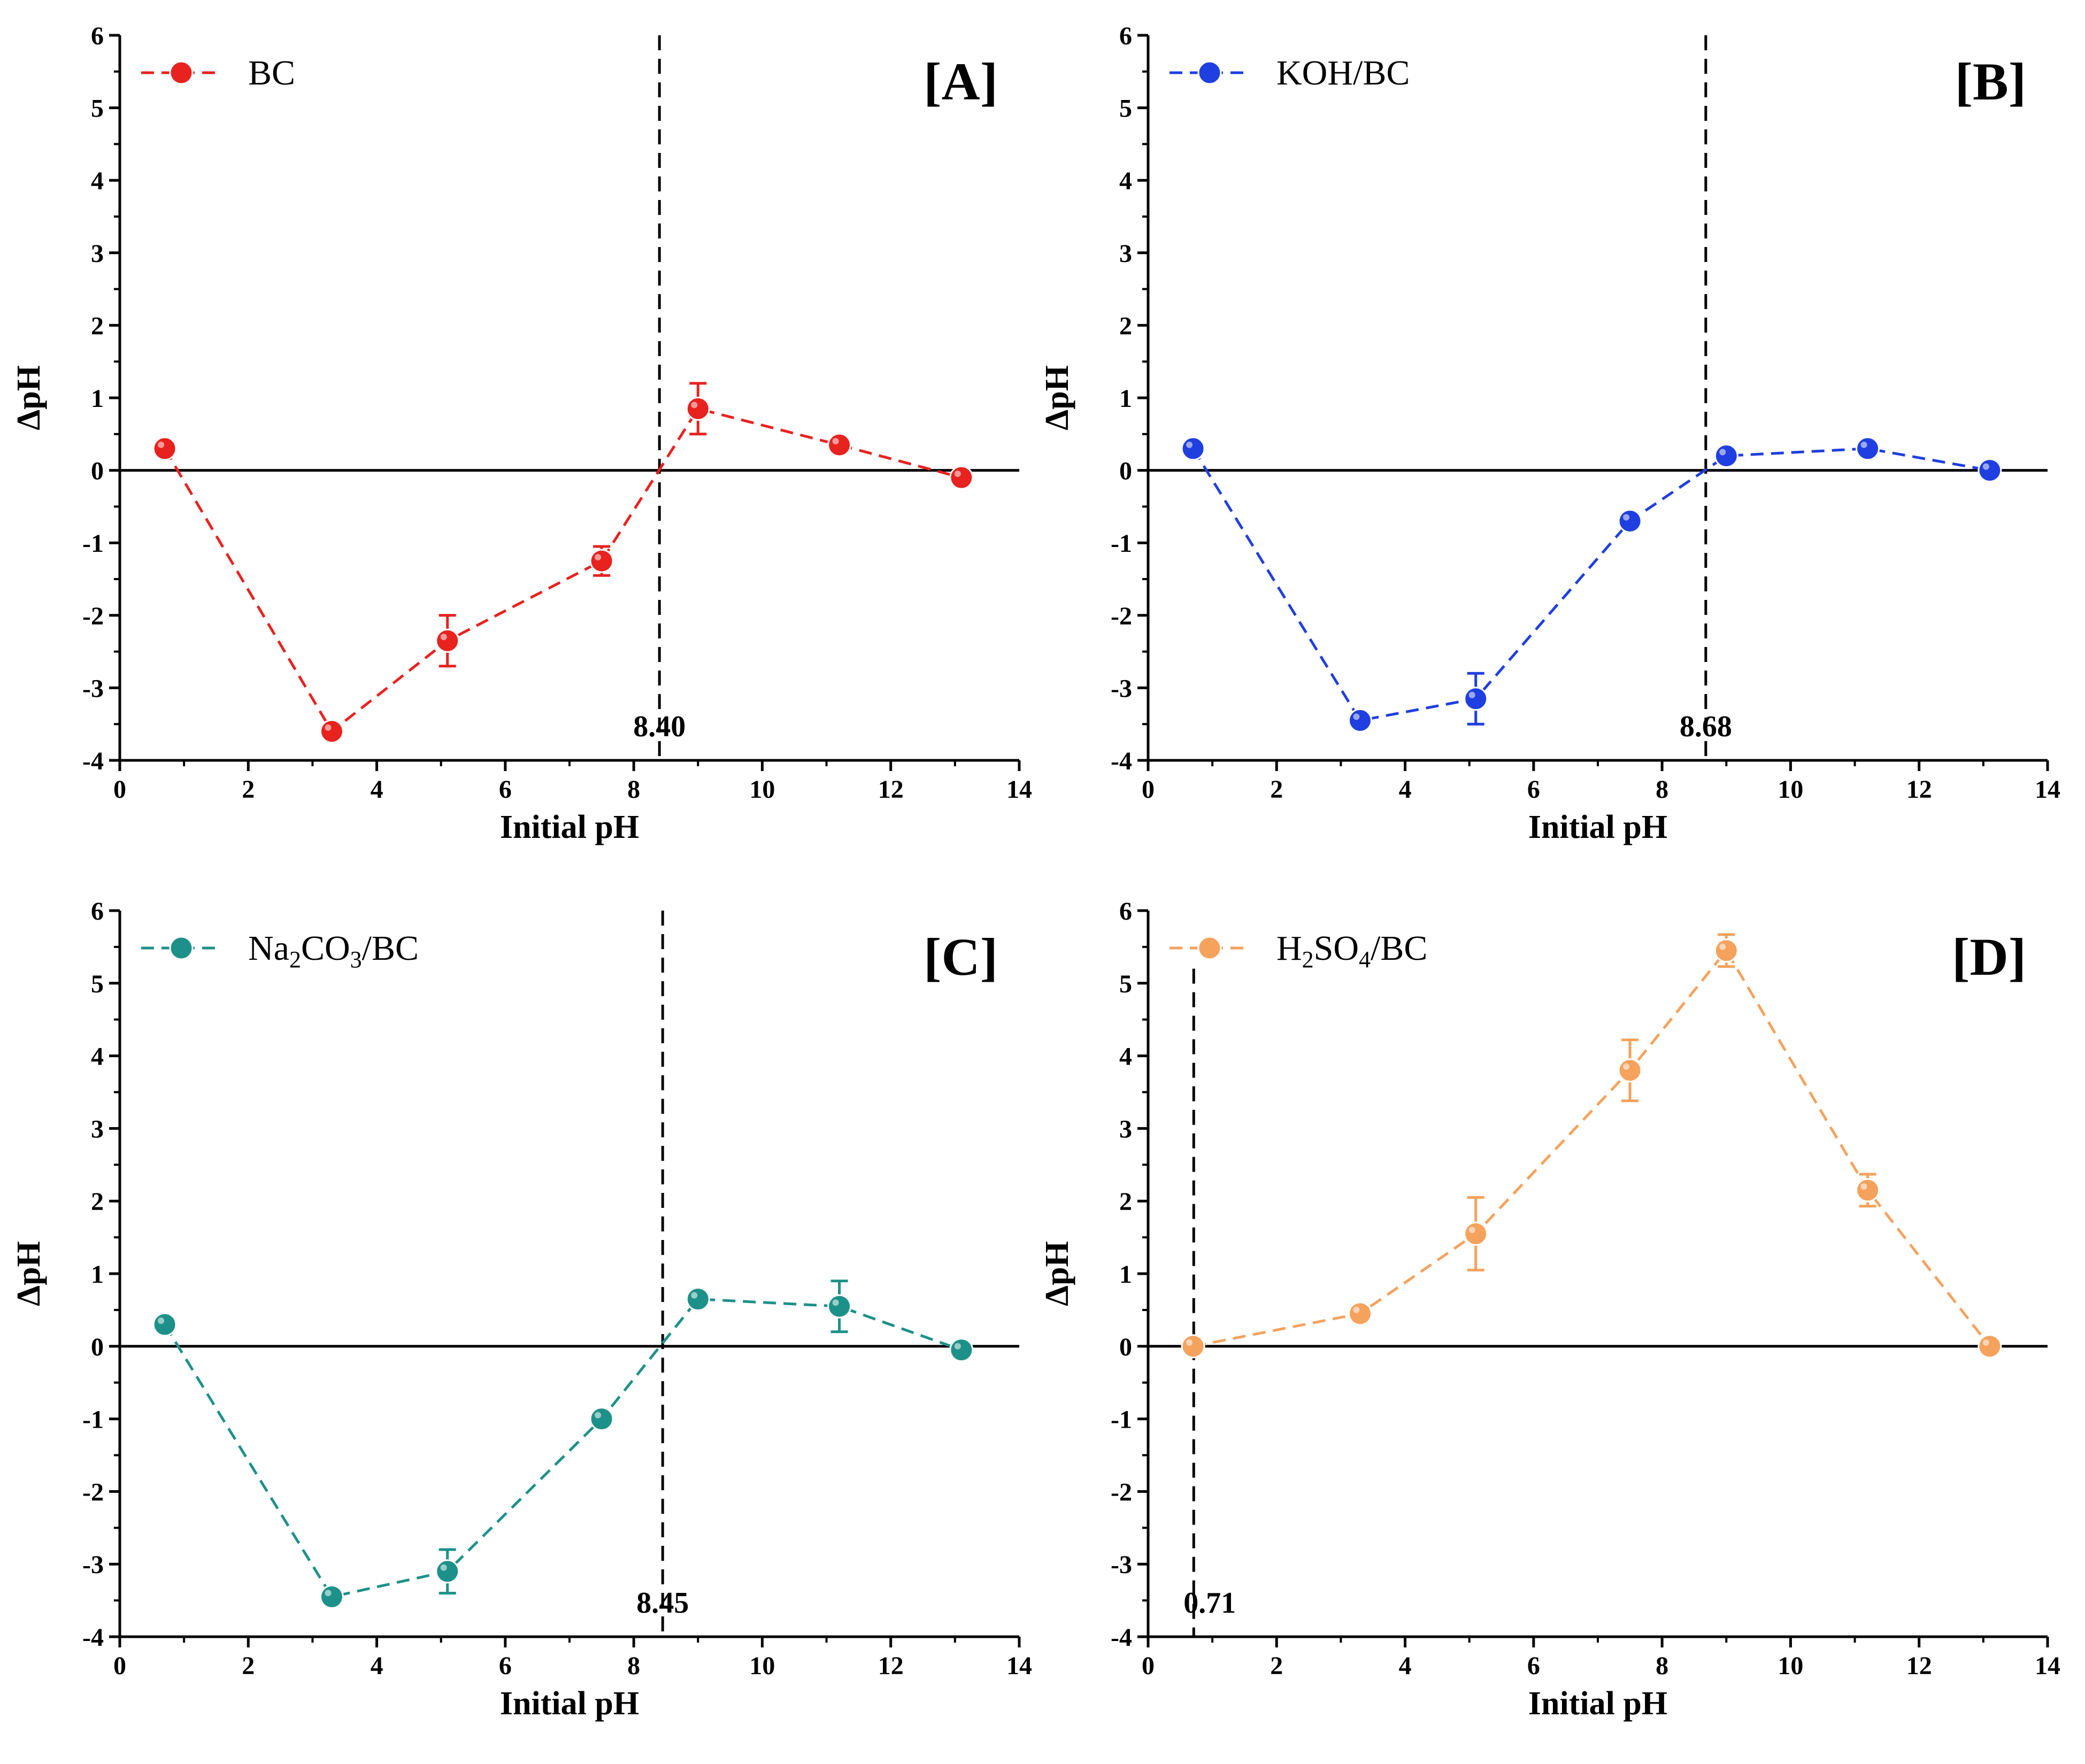 This screenshot has height=1764, width=2085. What do you see at coordinates (1343, 73) in the screenshot?
I see `legend-label: KOH/BC` at bounding box center [1343, 73].